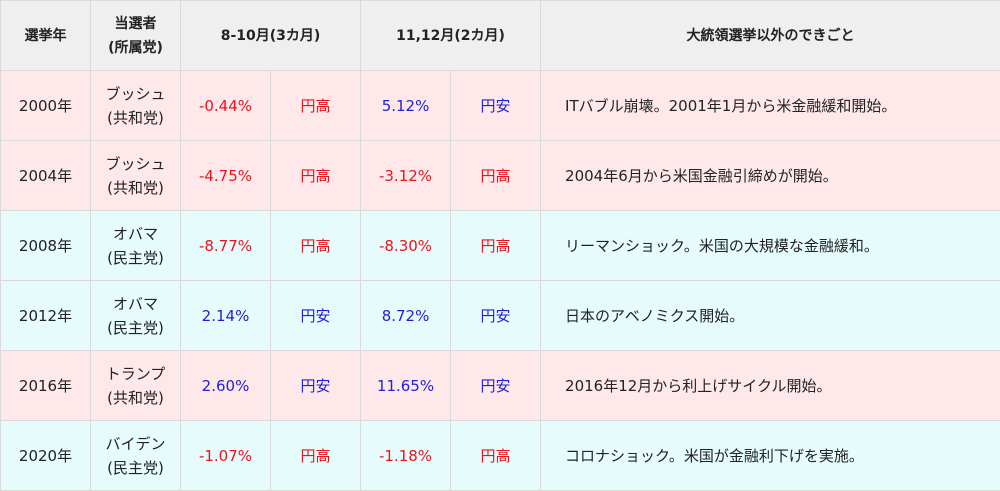 The width and height of the screenshot is (1000, 491). Describe the element at coordinates (770, 246) in the screenshot. I see `event-cell: リーマンショック。米国の大規模な金融緩和。` at that location.